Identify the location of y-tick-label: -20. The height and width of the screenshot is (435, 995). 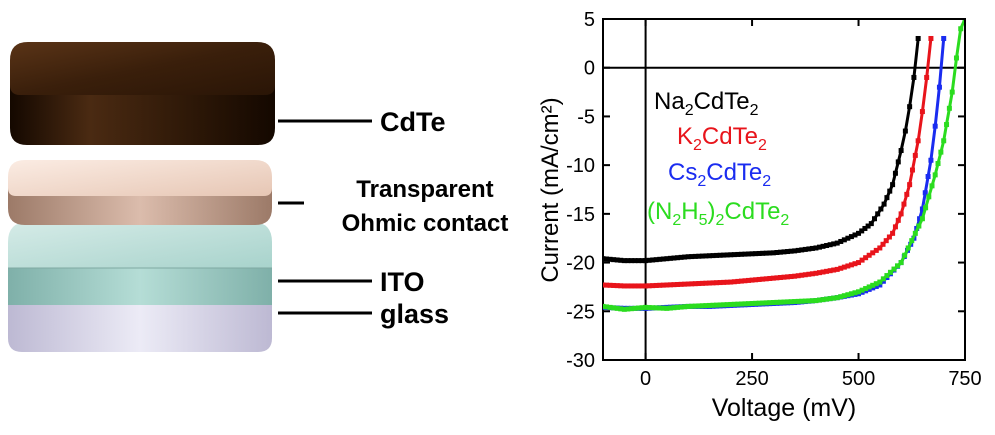
(580, 264).